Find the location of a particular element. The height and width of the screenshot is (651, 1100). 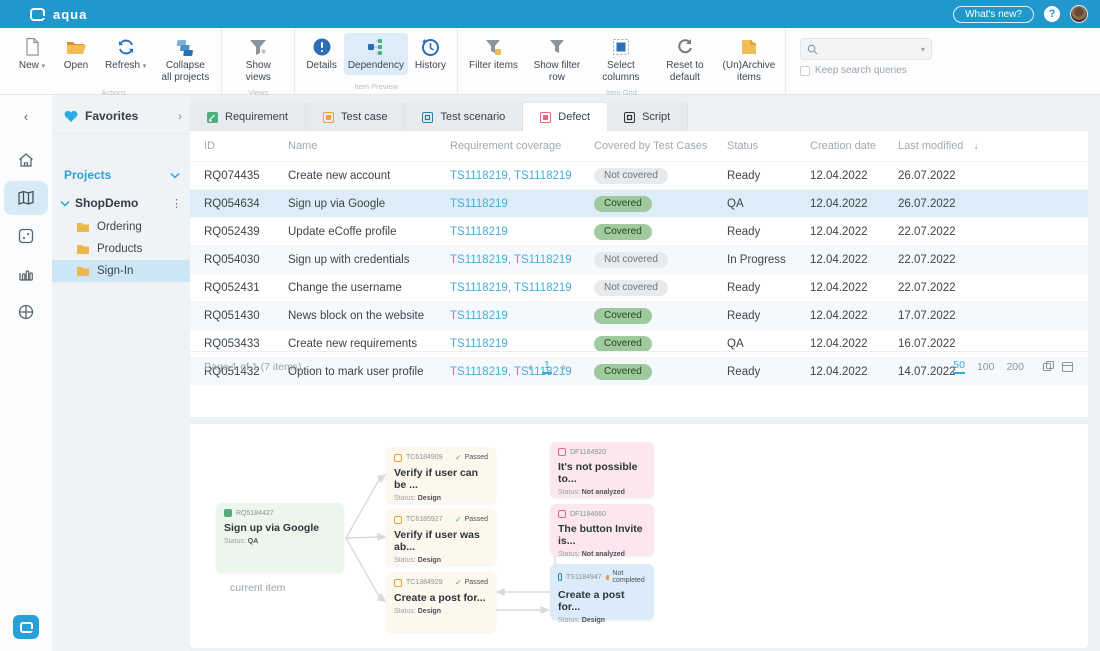

collapse-all-projects-button: Collapse all projects is located at coordinates (185, 59).